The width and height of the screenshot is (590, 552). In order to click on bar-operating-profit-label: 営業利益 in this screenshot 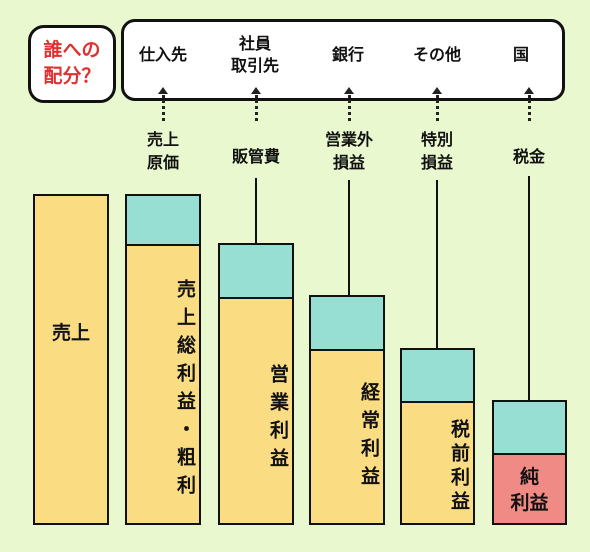, I will do `click(278, 420)`.